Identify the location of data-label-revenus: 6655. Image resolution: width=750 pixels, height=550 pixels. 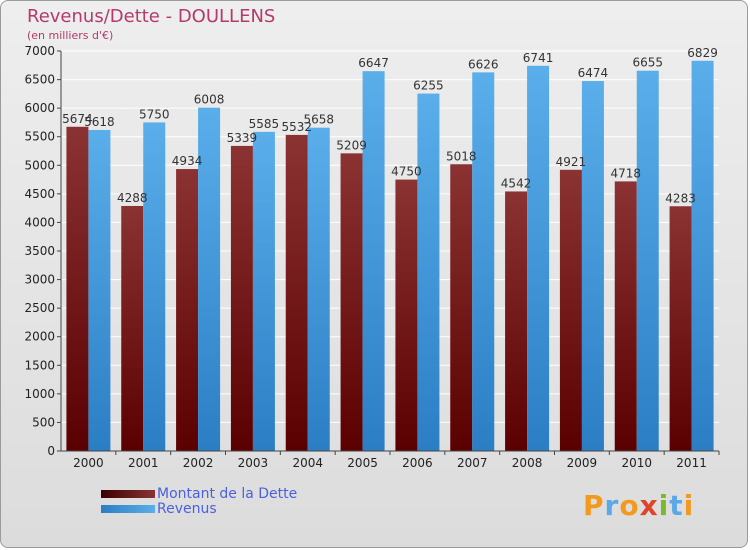
(647, 63).